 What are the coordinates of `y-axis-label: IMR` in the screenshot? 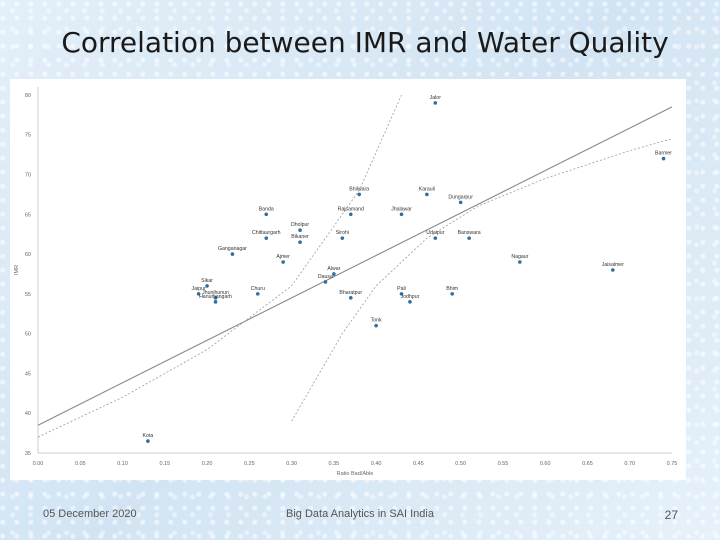 It's located at (17, 270).